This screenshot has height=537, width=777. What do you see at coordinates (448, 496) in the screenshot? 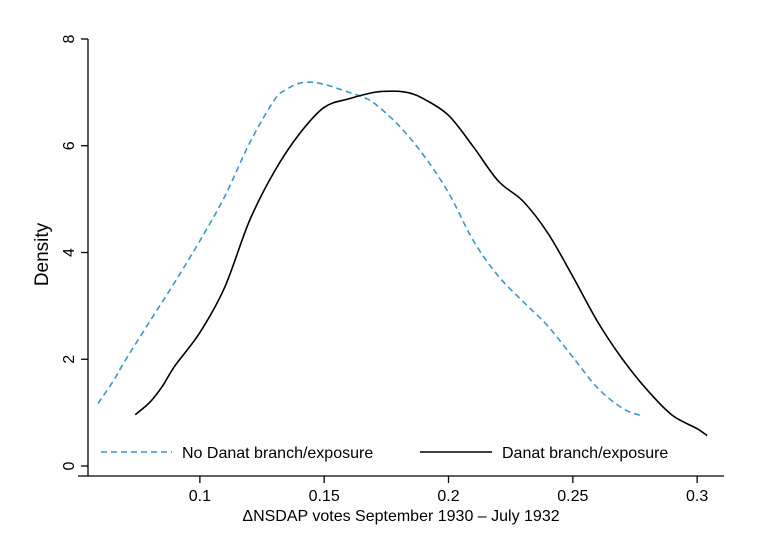
I see `x-tick-label: 0.2` at bounding box center [448, 496].